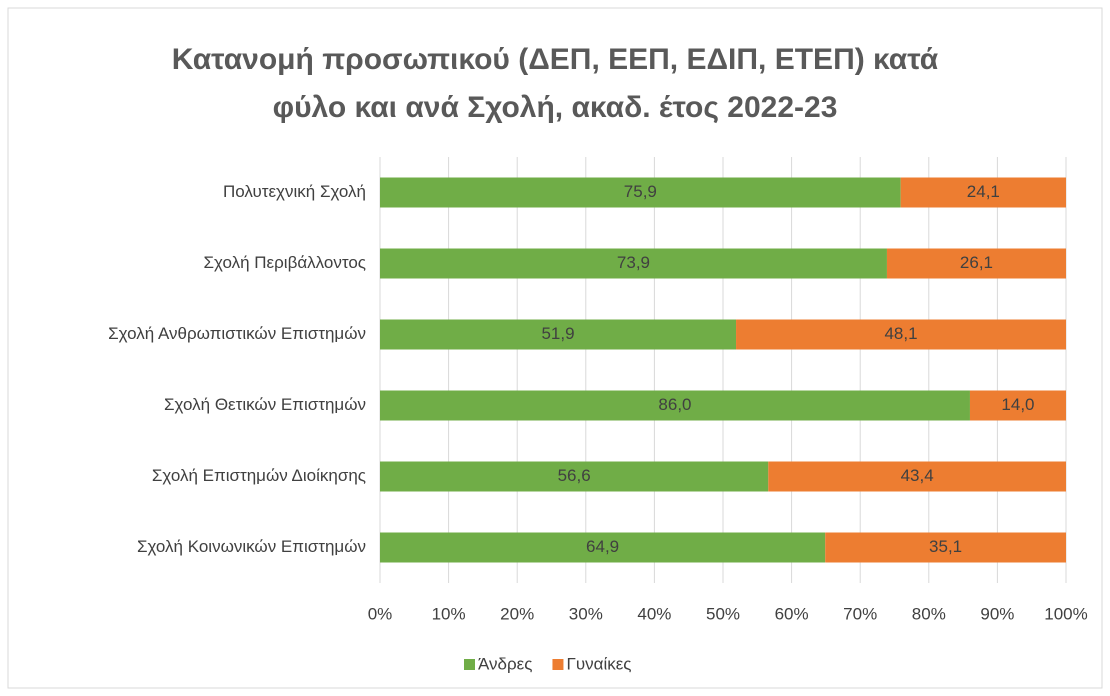  I want to click on x-tick-label: 30%, so click(586, 613).